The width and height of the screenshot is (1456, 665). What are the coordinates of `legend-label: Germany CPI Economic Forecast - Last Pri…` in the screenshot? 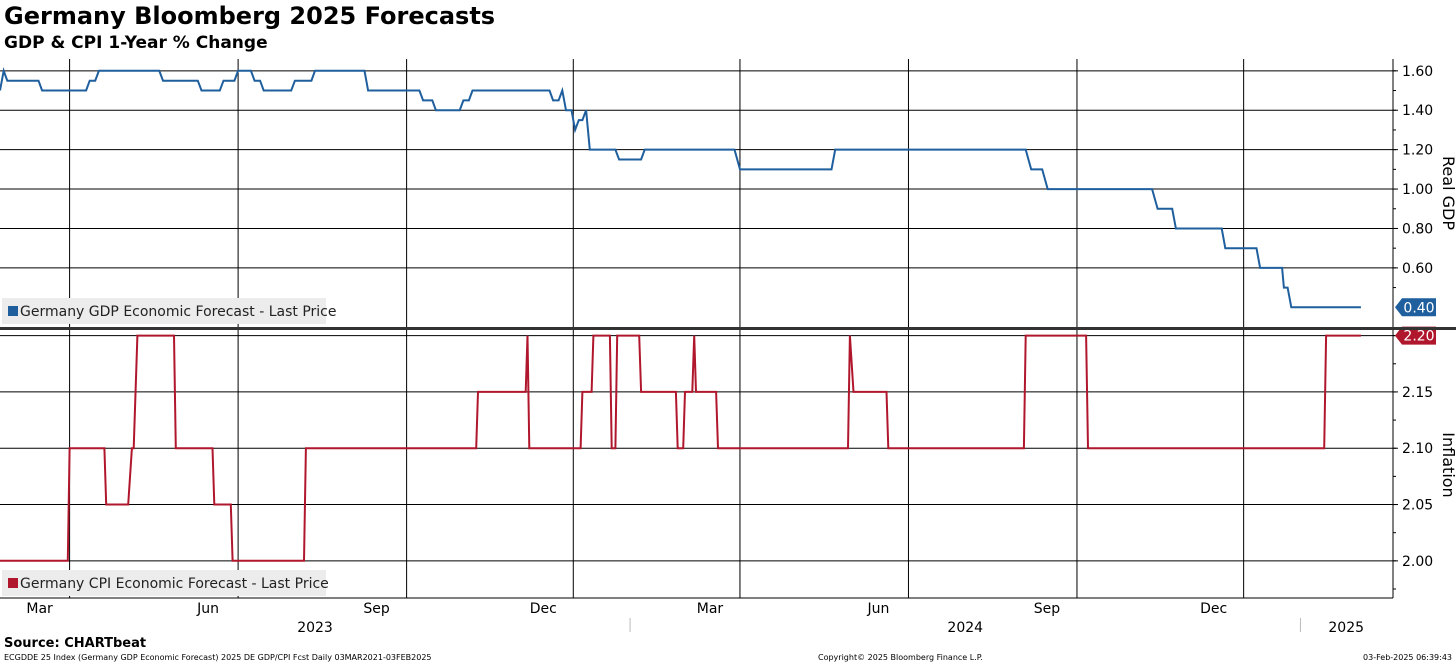 It's located at (174, 584).